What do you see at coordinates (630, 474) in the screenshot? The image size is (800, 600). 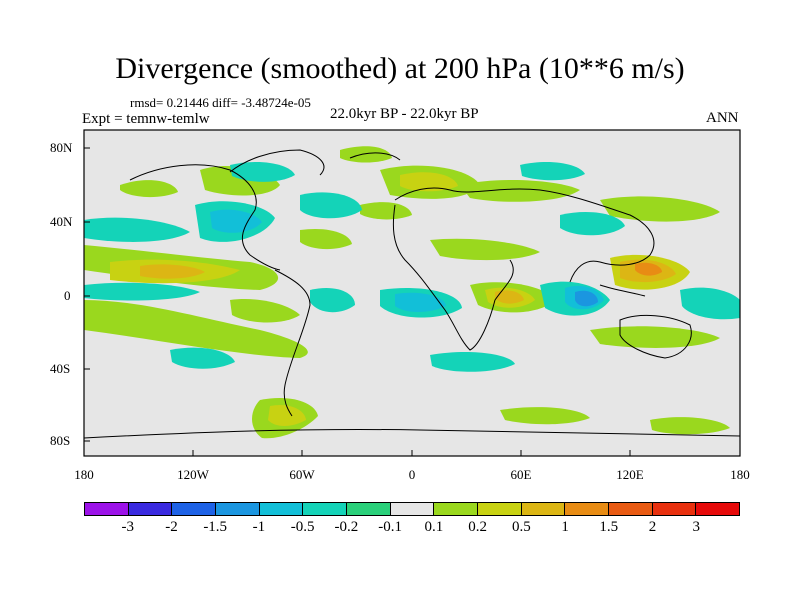 I see `lon-label: 120E` at bounding box center [630, 474].